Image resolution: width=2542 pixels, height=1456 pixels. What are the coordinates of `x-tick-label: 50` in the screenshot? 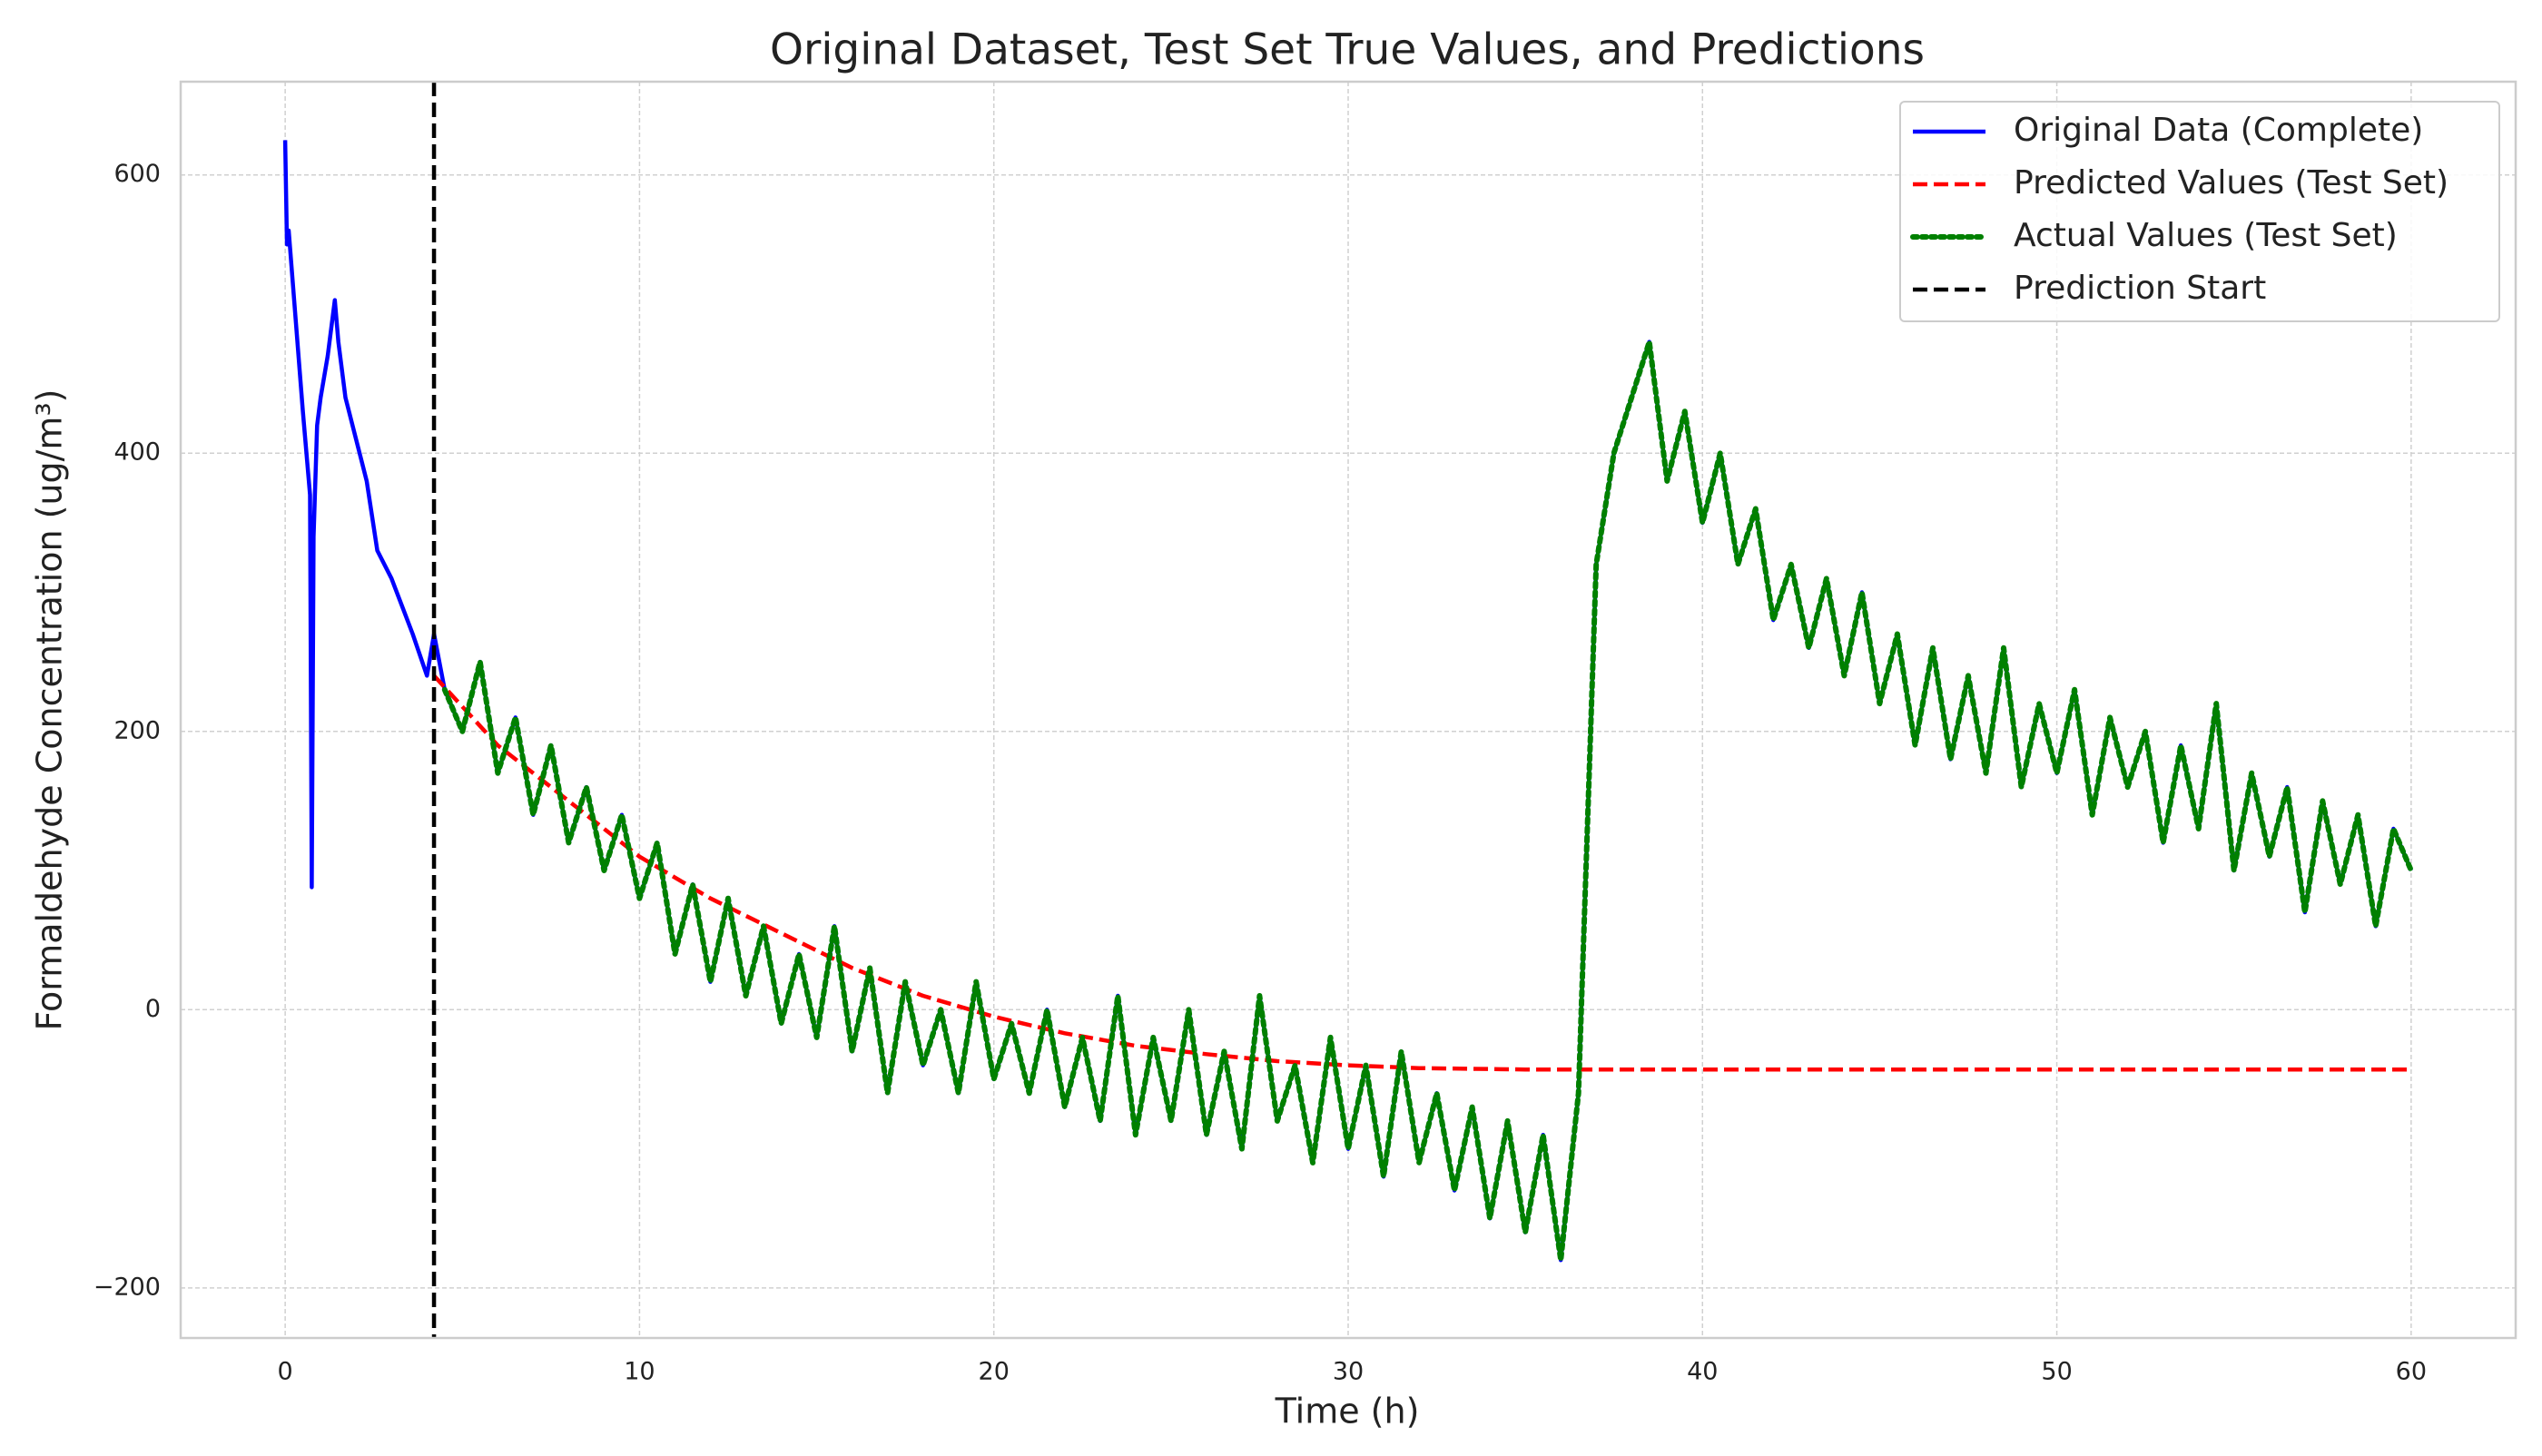 It's located at (2056, 1372).